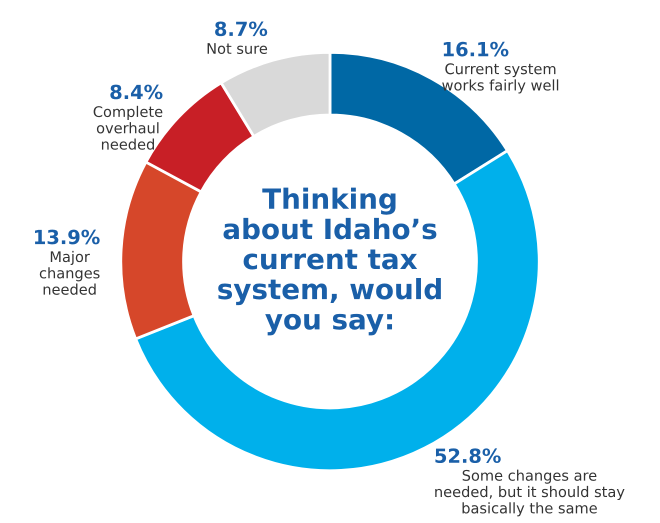 This screenshot has width=660, height=523. Describe the element at coordinates (500, 78) in the screenshot. I see `slice-label: Current system works fairly well` at that location.